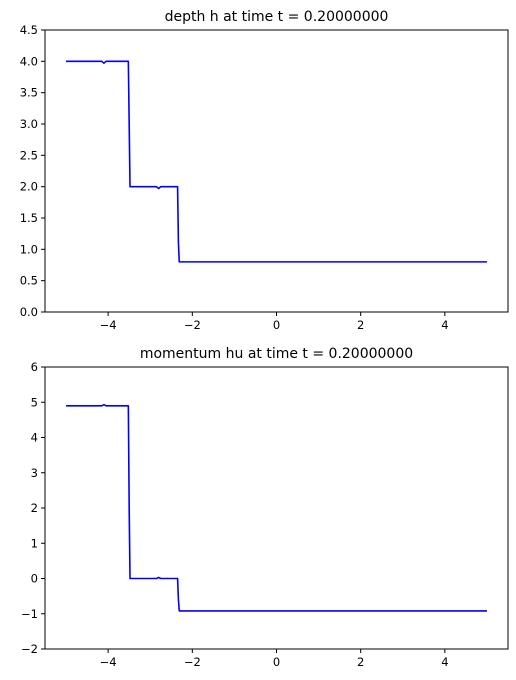 This screenshot has width=516, height=680. I want to click on y-tick-label: 6, so click(34, 367).